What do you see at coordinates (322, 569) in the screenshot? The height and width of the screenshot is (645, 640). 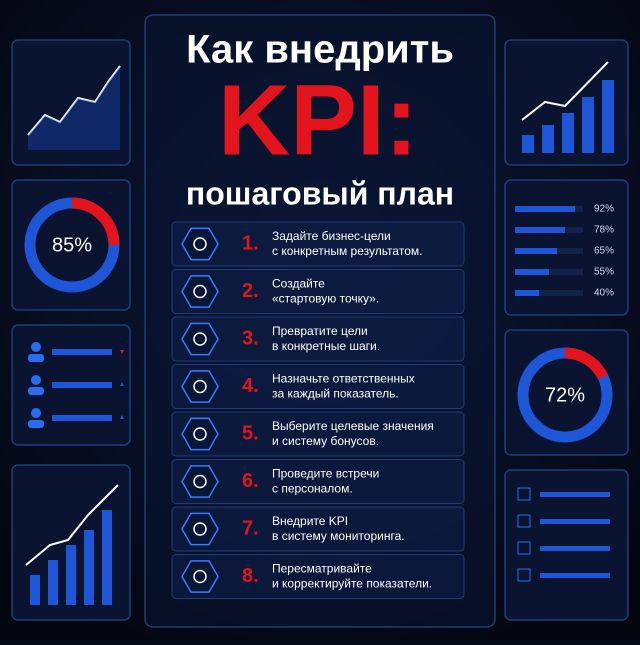 I see `step-text: Пересматривайте` at bounding box center [322, 569].